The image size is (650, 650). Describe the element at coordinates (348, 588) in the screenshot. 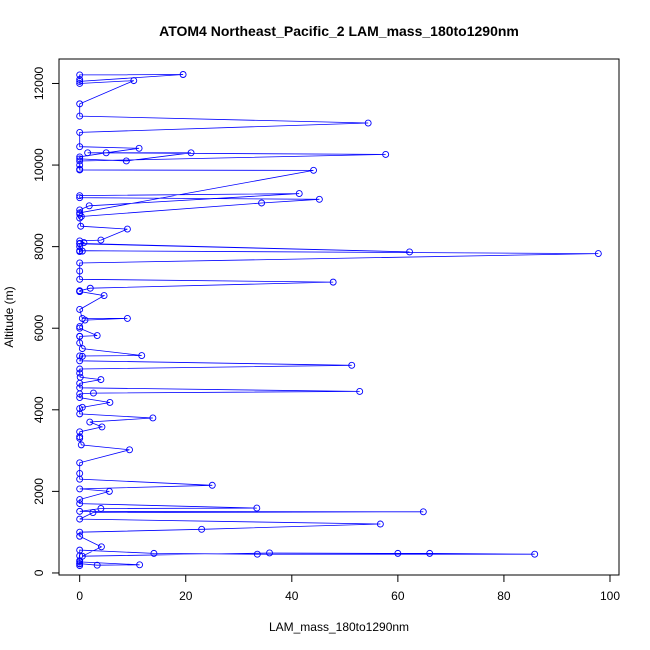

I see `x-axis: 0 20 40 60 80 100` at that location.